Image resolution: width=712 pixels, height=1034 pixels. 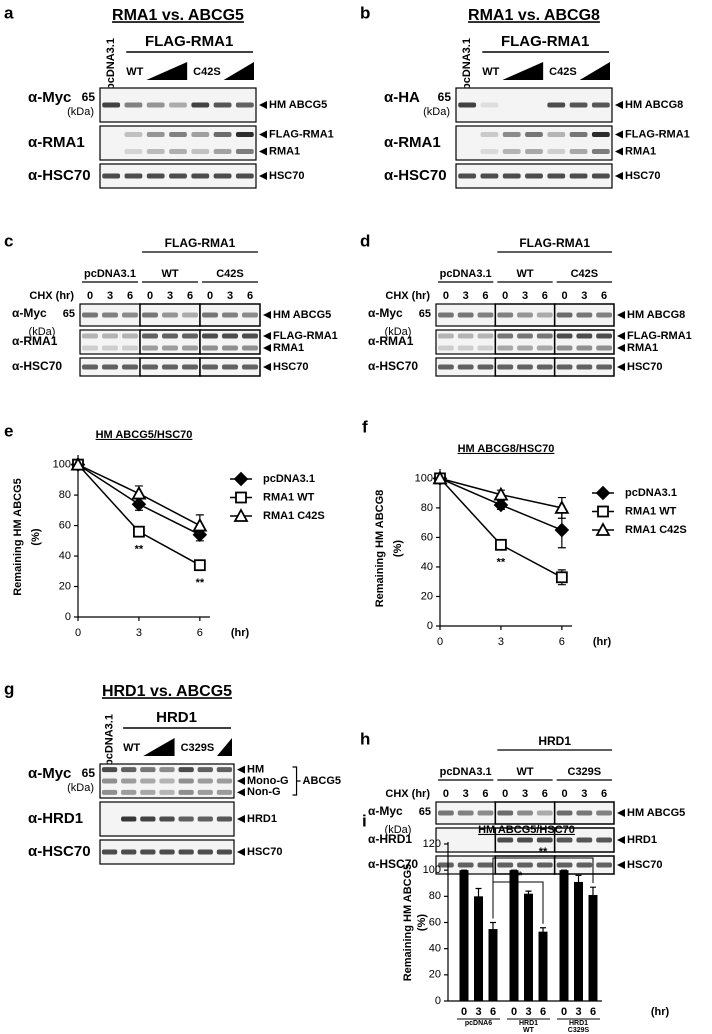 What do you see at coordinates (241, 497) in the screenshot?
I see `legend-marker` at bounding box center [241, 497].